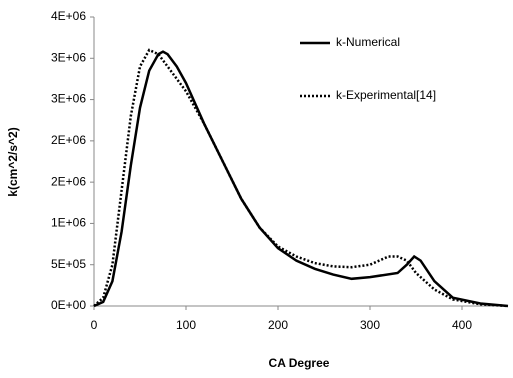  Describe the element at coordinates (68, 264) in the screenshot. I see `y-tick-label: 5E+05` at that location.